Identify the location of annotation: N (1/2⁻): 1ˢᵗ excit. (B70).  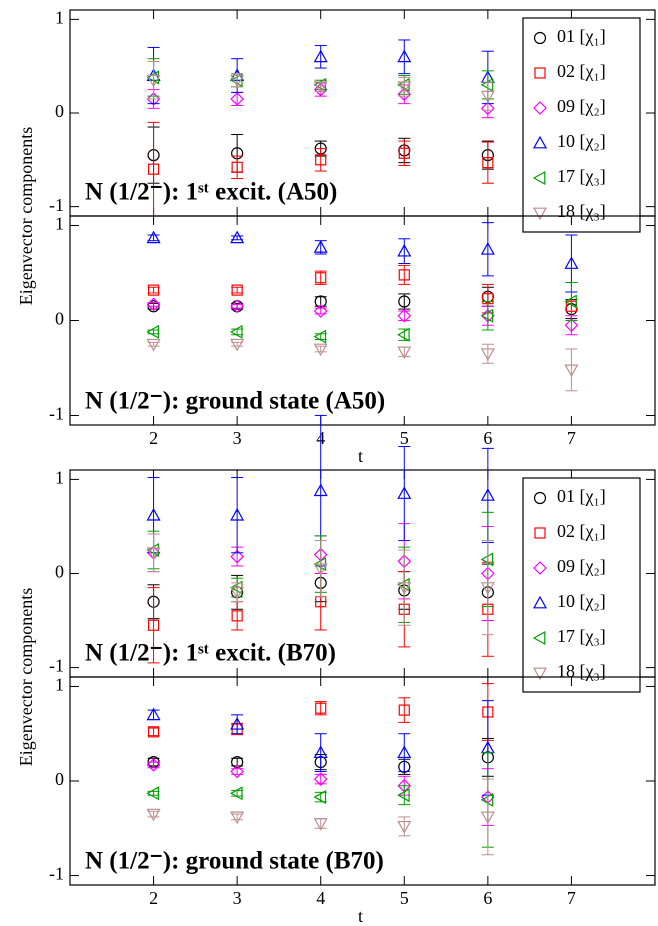
(210, 653).